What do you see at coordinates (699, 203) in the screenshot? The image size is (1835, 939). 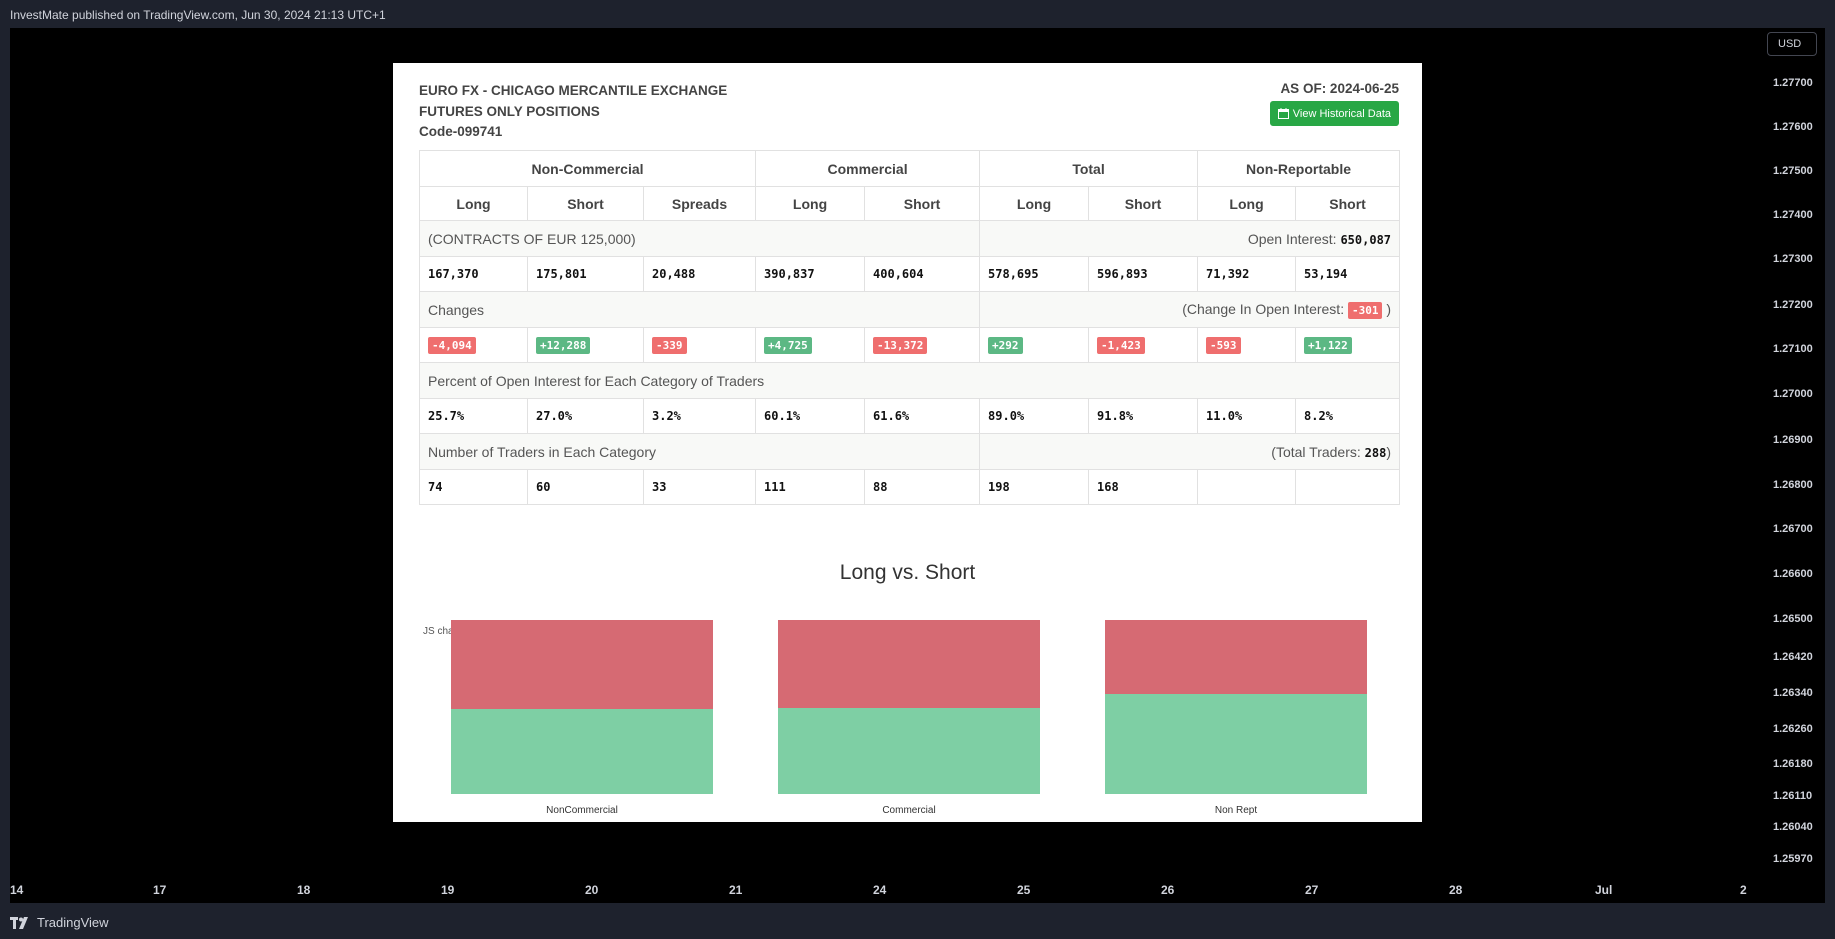 I see `column-header: Spreads` at bounding box center [699, 203].